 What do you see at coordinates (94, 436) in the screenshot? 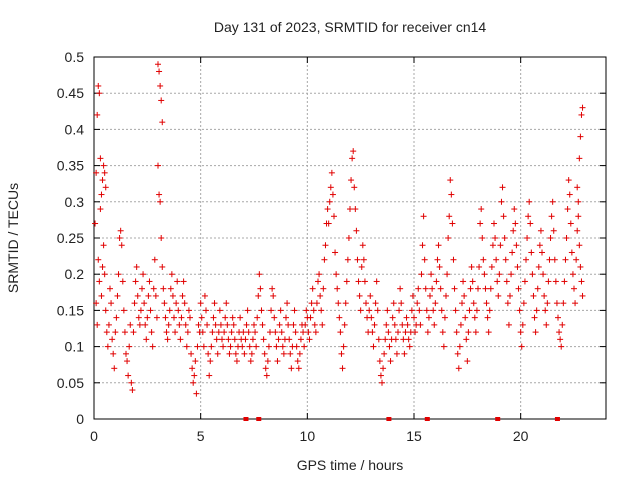
I see `x-tick-label: 0` at bounding box center [94, 436].